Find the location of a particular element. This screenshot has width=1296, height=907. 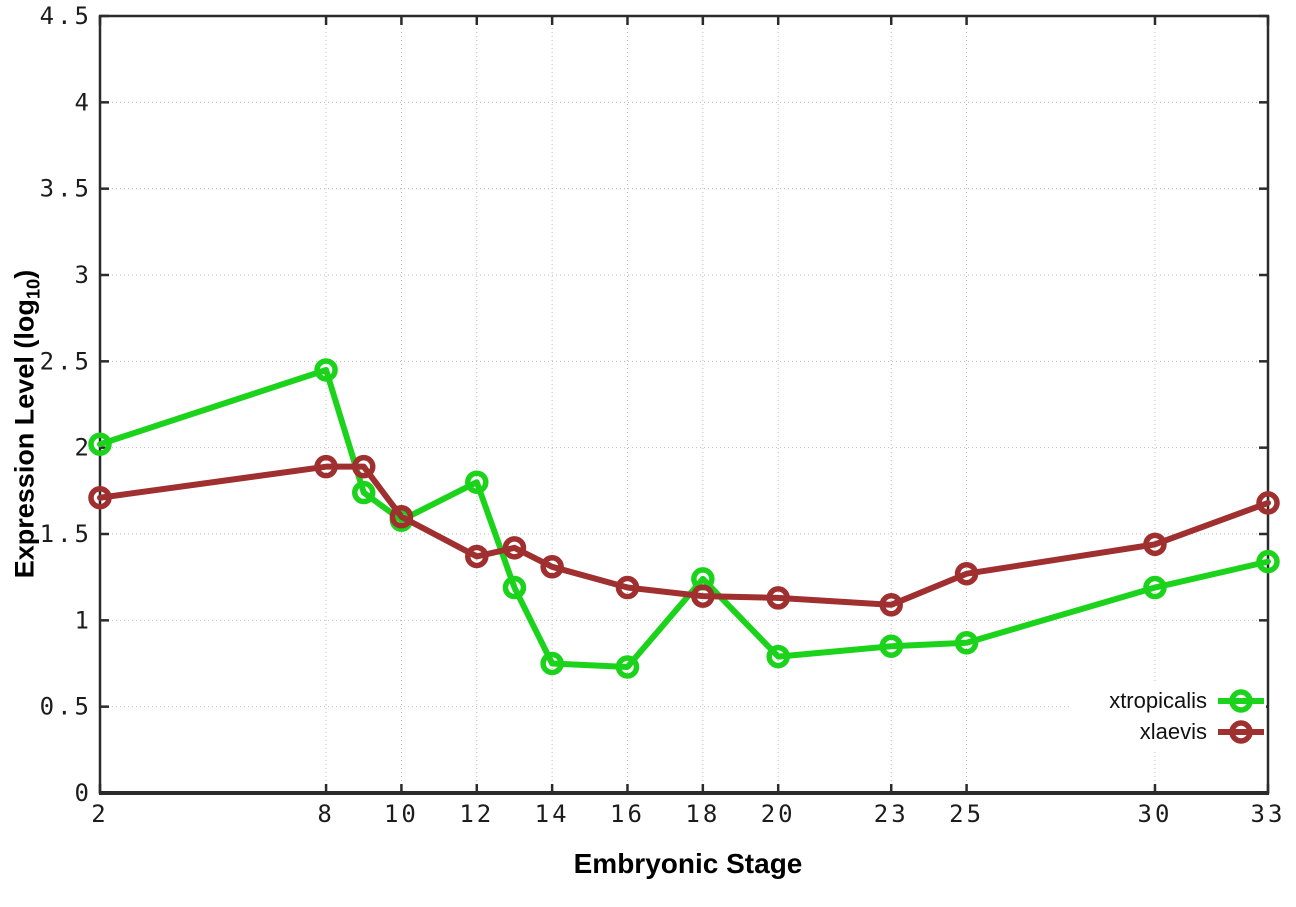

x-axis-title: Embryonic Stage is located at coordinates (688, 863).